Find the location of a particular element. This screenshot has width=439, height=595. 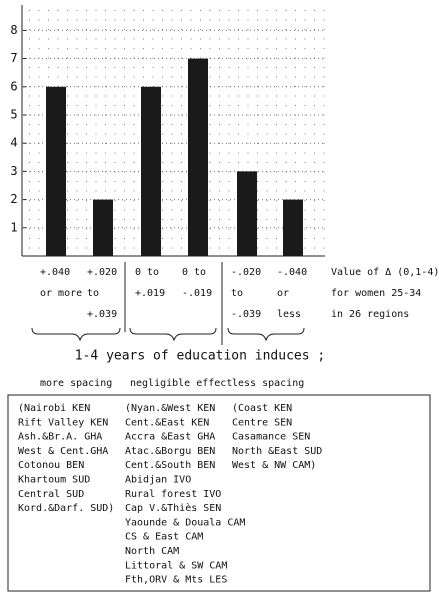

region: Central SUD is located at coordinates (51, 494).